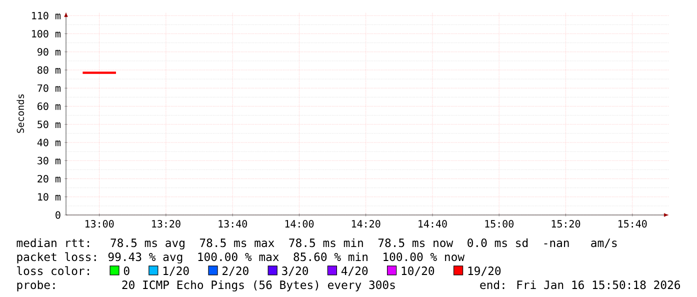  What do you see at coordinates (127, 271) in the screenshot?
I see `legend-label: 0` at bounding box center [127, 271].